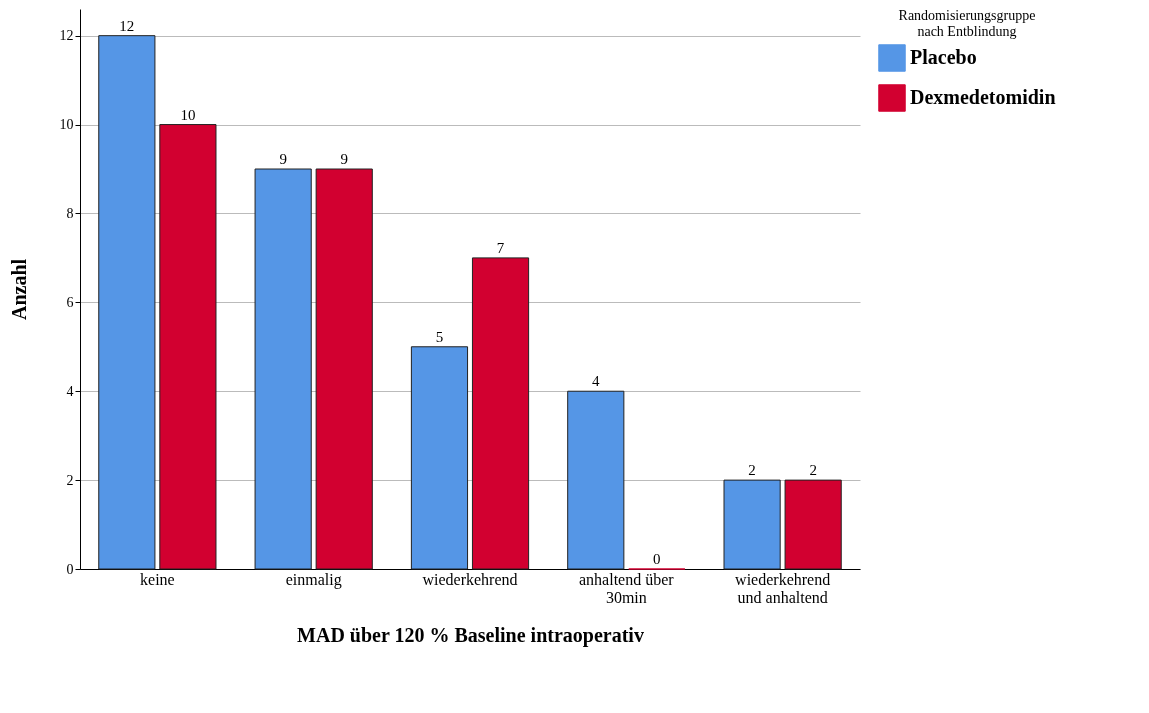  Describe the element at coordinates (500, 247) in the screenshot. I see `data-label: 7` at that location.